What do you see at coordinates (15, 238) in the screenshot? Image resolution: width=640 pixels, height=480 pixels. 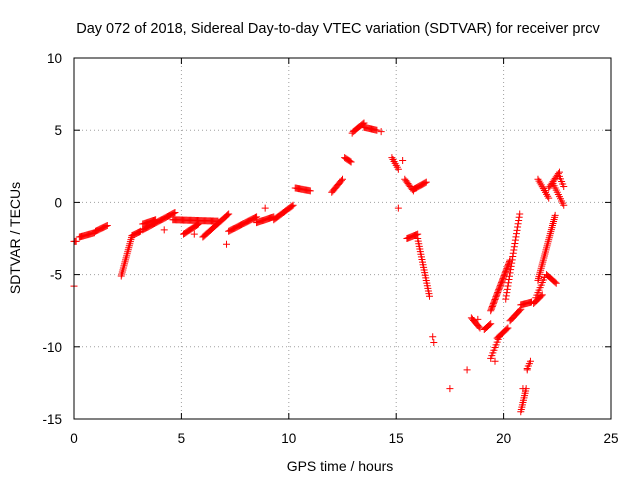 I see `y-axis-label: SDTVAR / TECUs` at bounding box center [15, 238].